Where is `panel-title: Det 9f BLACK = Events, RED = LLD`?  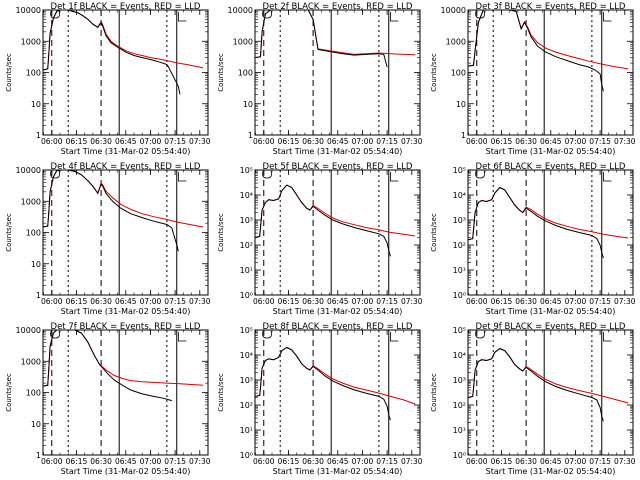
panel-title: Det 9f BLACK = Events, RED = LLD is located at coordinates (551, 327).